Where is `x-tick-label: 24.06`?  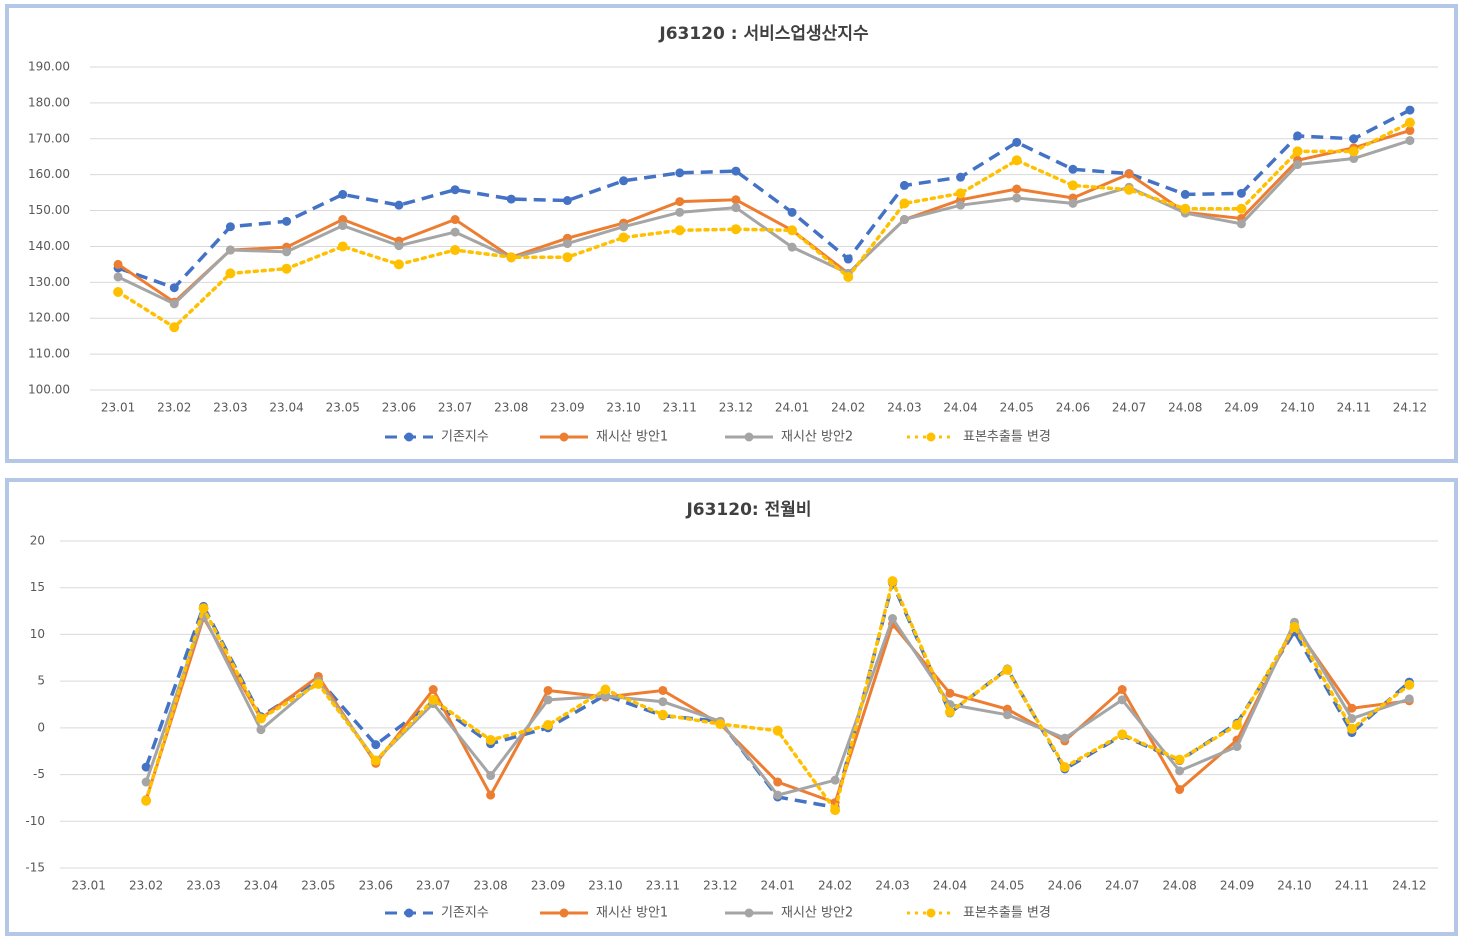 x-tick-label: 24.06 is located at coordinates (1073, 408).